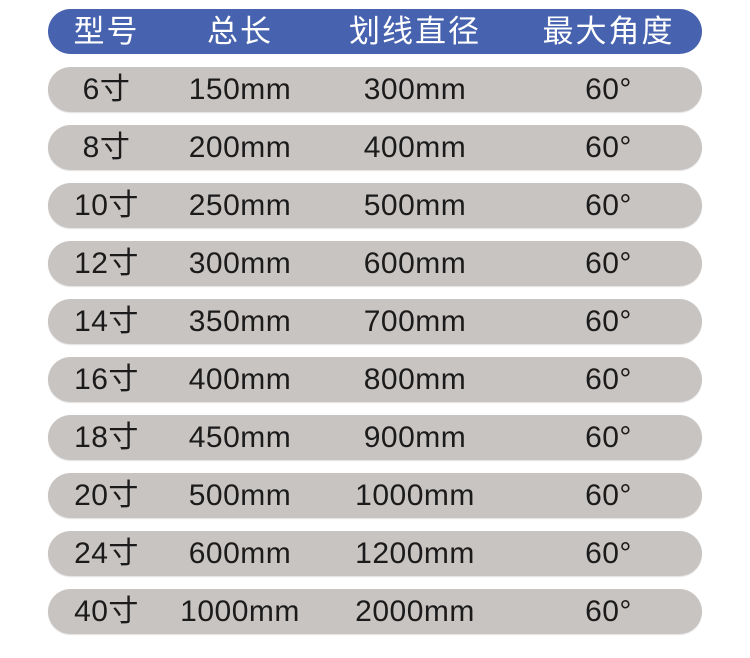 Image resolution: width=750 pixels, height=658 pixels. What do you see at coordinates (106, 205) in the screenshot?
I see `cell-model: 10寸` at bounding box center [106, 205].